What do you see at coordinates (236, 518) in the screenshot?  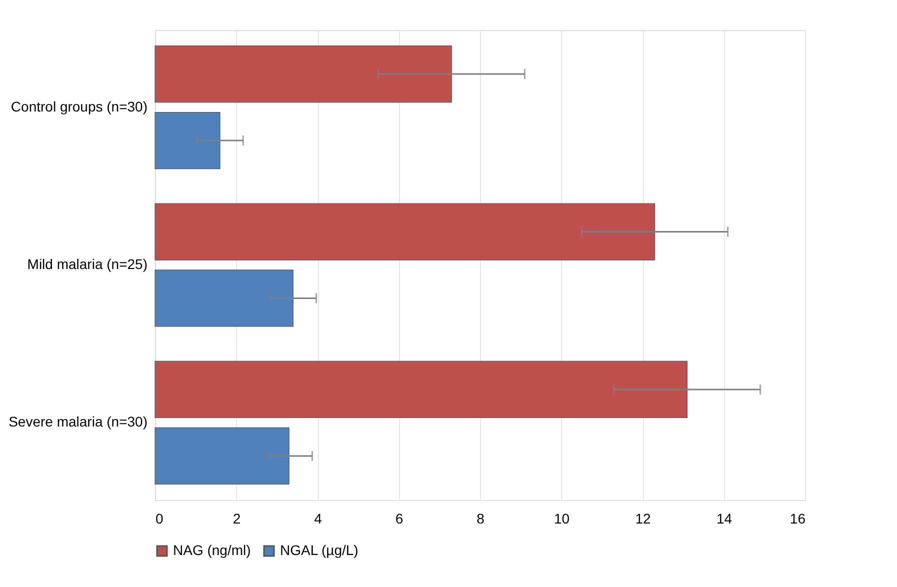 I see `x-tick-label: 2` at bounding box center [236, 518].